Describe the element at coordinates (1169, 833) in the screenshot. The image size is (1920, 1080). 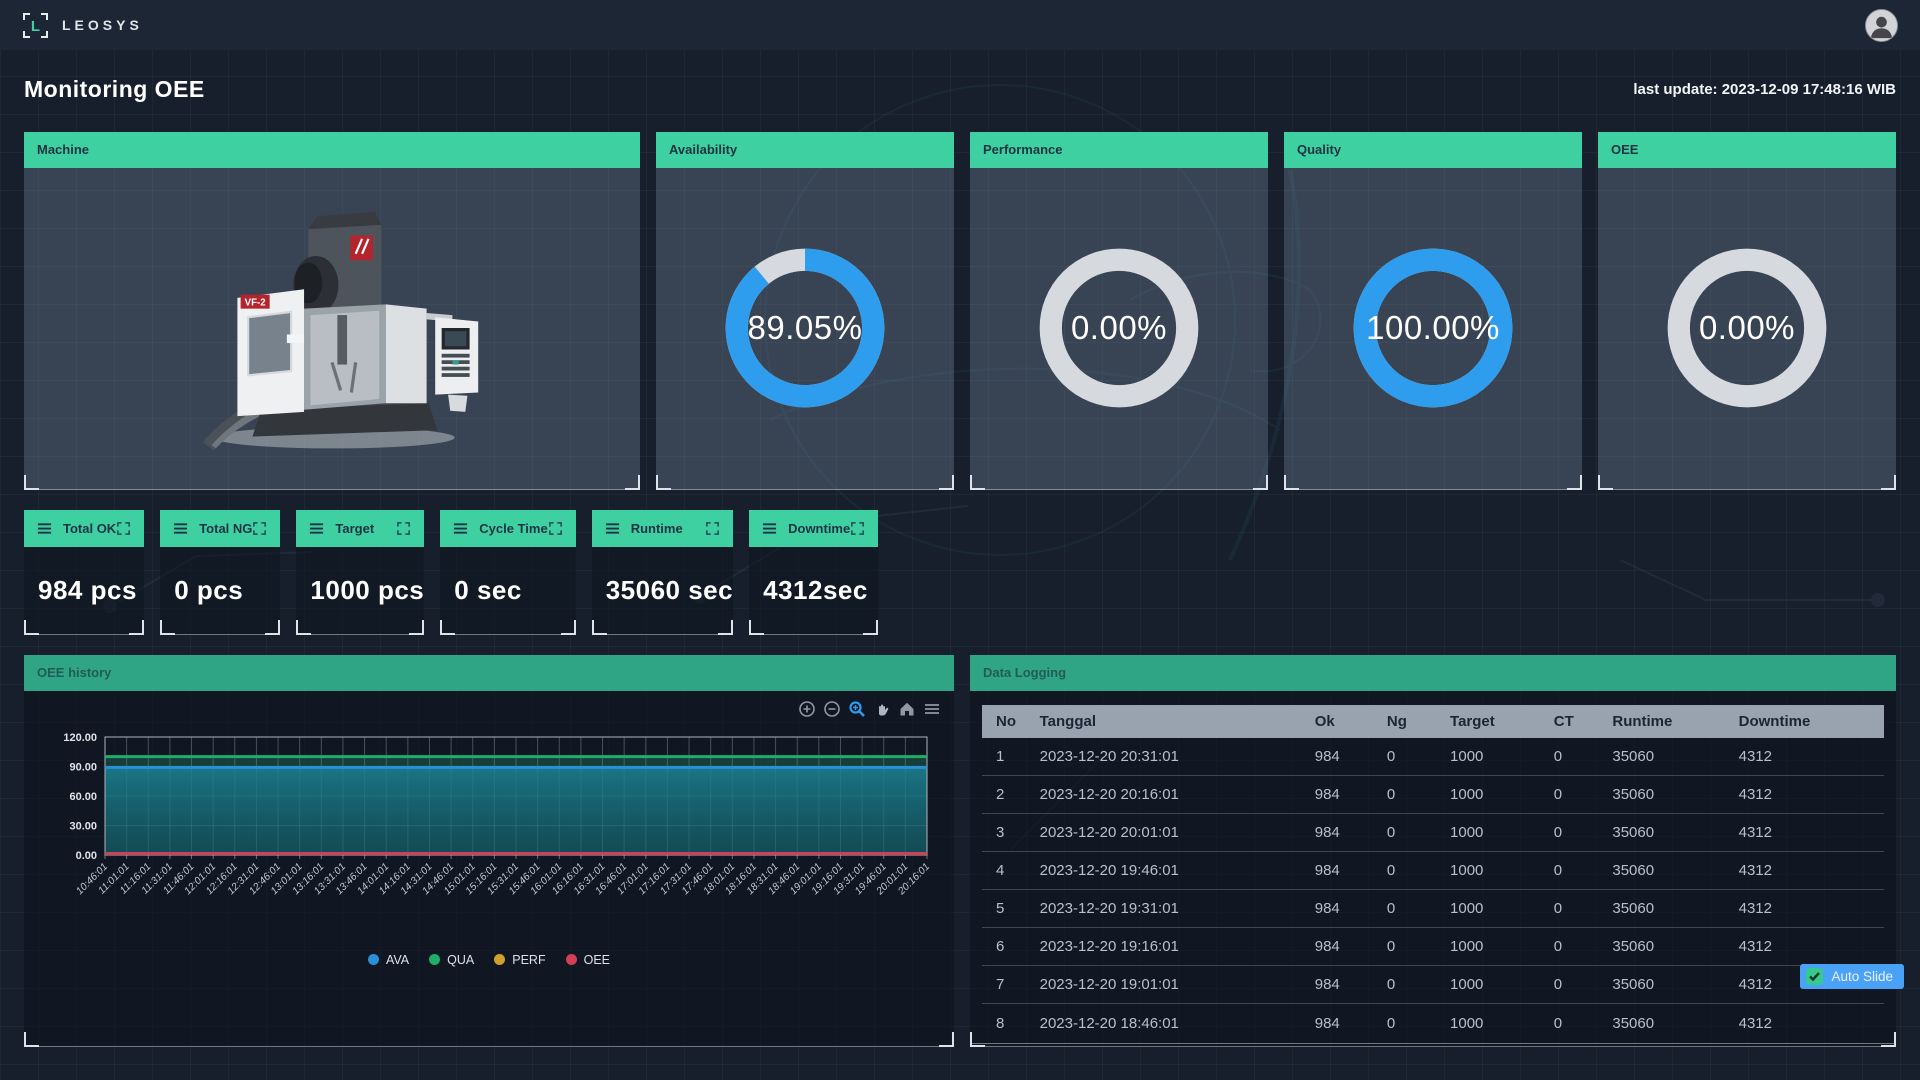
I see `table-cell: 2023-12-20 20:01:01` at that location.